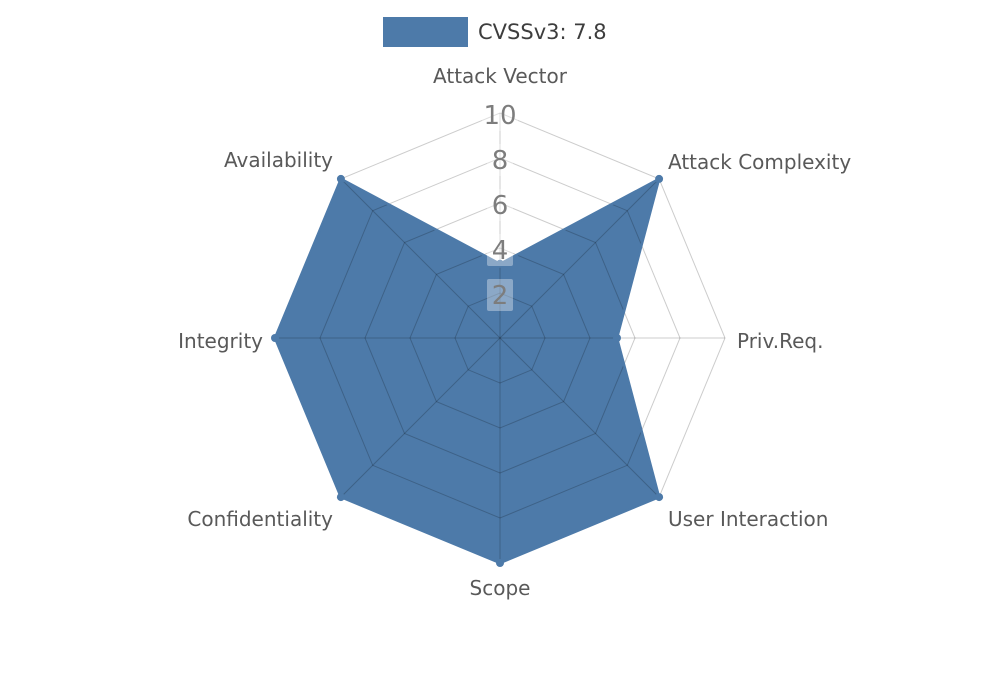 The height and width of the screenshot is (700, 1000). What do you see at coordinates (748, 519) in the screenshot?
I see `category-label: User Interaction` at bounding box center [748, 519].